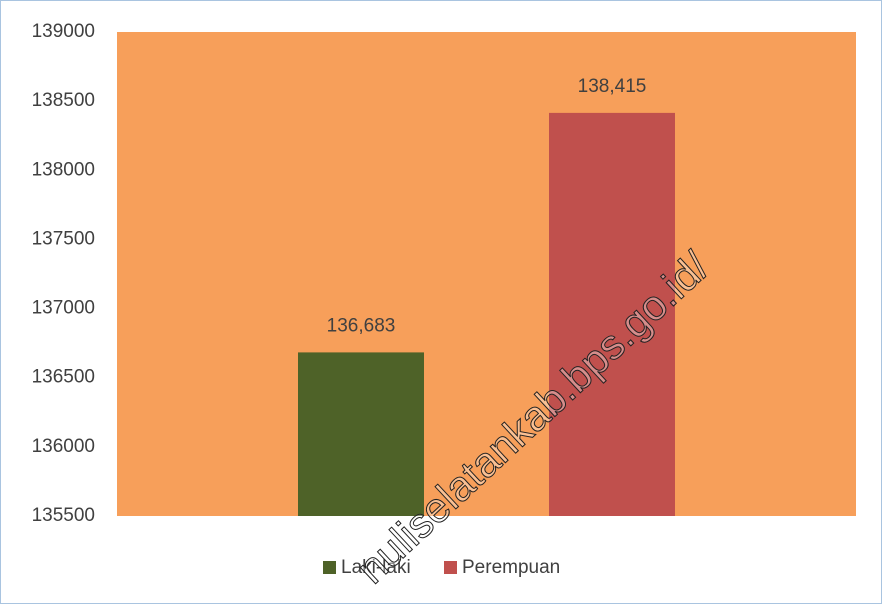  Describe the element at coordinates (63, 238) in the screenshot. I see `y-tick-label: 137500` at that location.